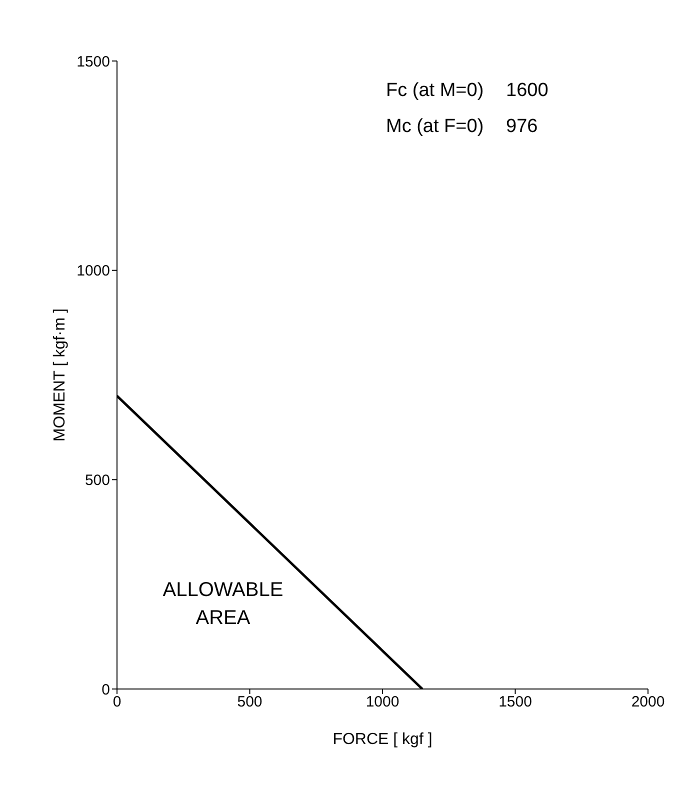 The height and width of the screenshot is (797, 680). What do you see at coordinates (515, 702) in the screenshot?
I see `x-tick-label: 1500` at bounding box center [515, 702].